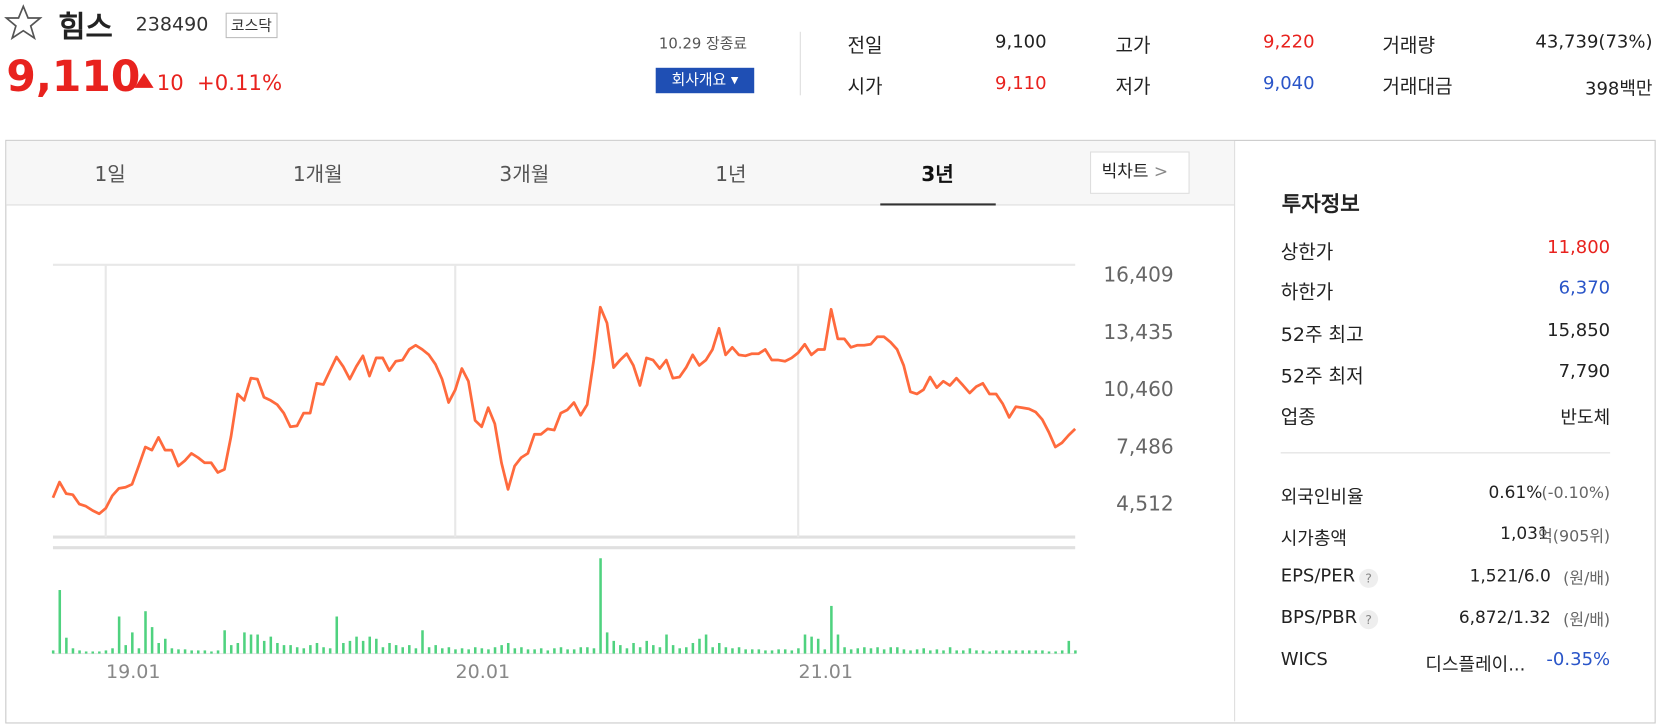  What do you see at coordinates (1515, 492) in the screenshot?
I see `invest-value: 0.61%` at bounding box center [1515, 492].